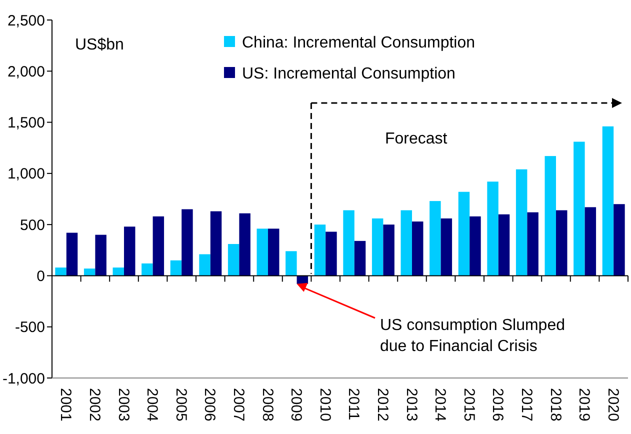  Describe the element at coordinates (469, 405) in the screenshot. I see `x-tick-label: 2015` at that location.